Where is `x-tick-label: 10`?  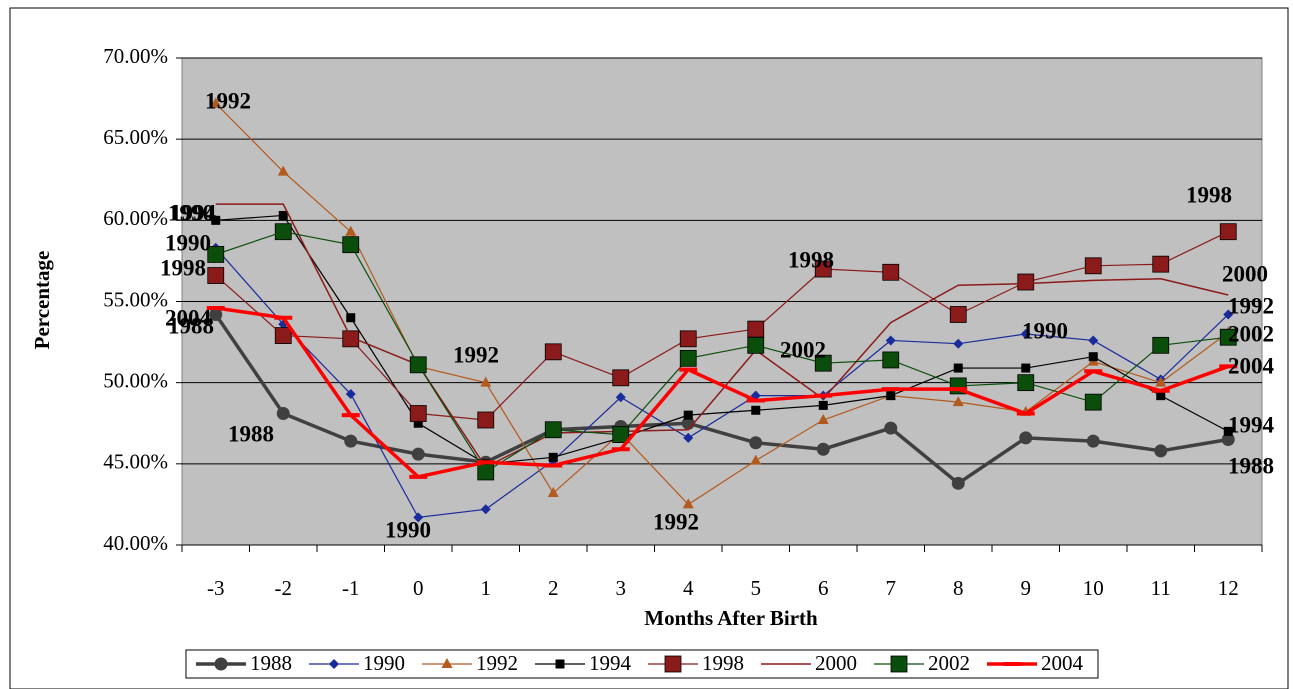 x-tick-label: 10 is located at coordinates (1093, 588).